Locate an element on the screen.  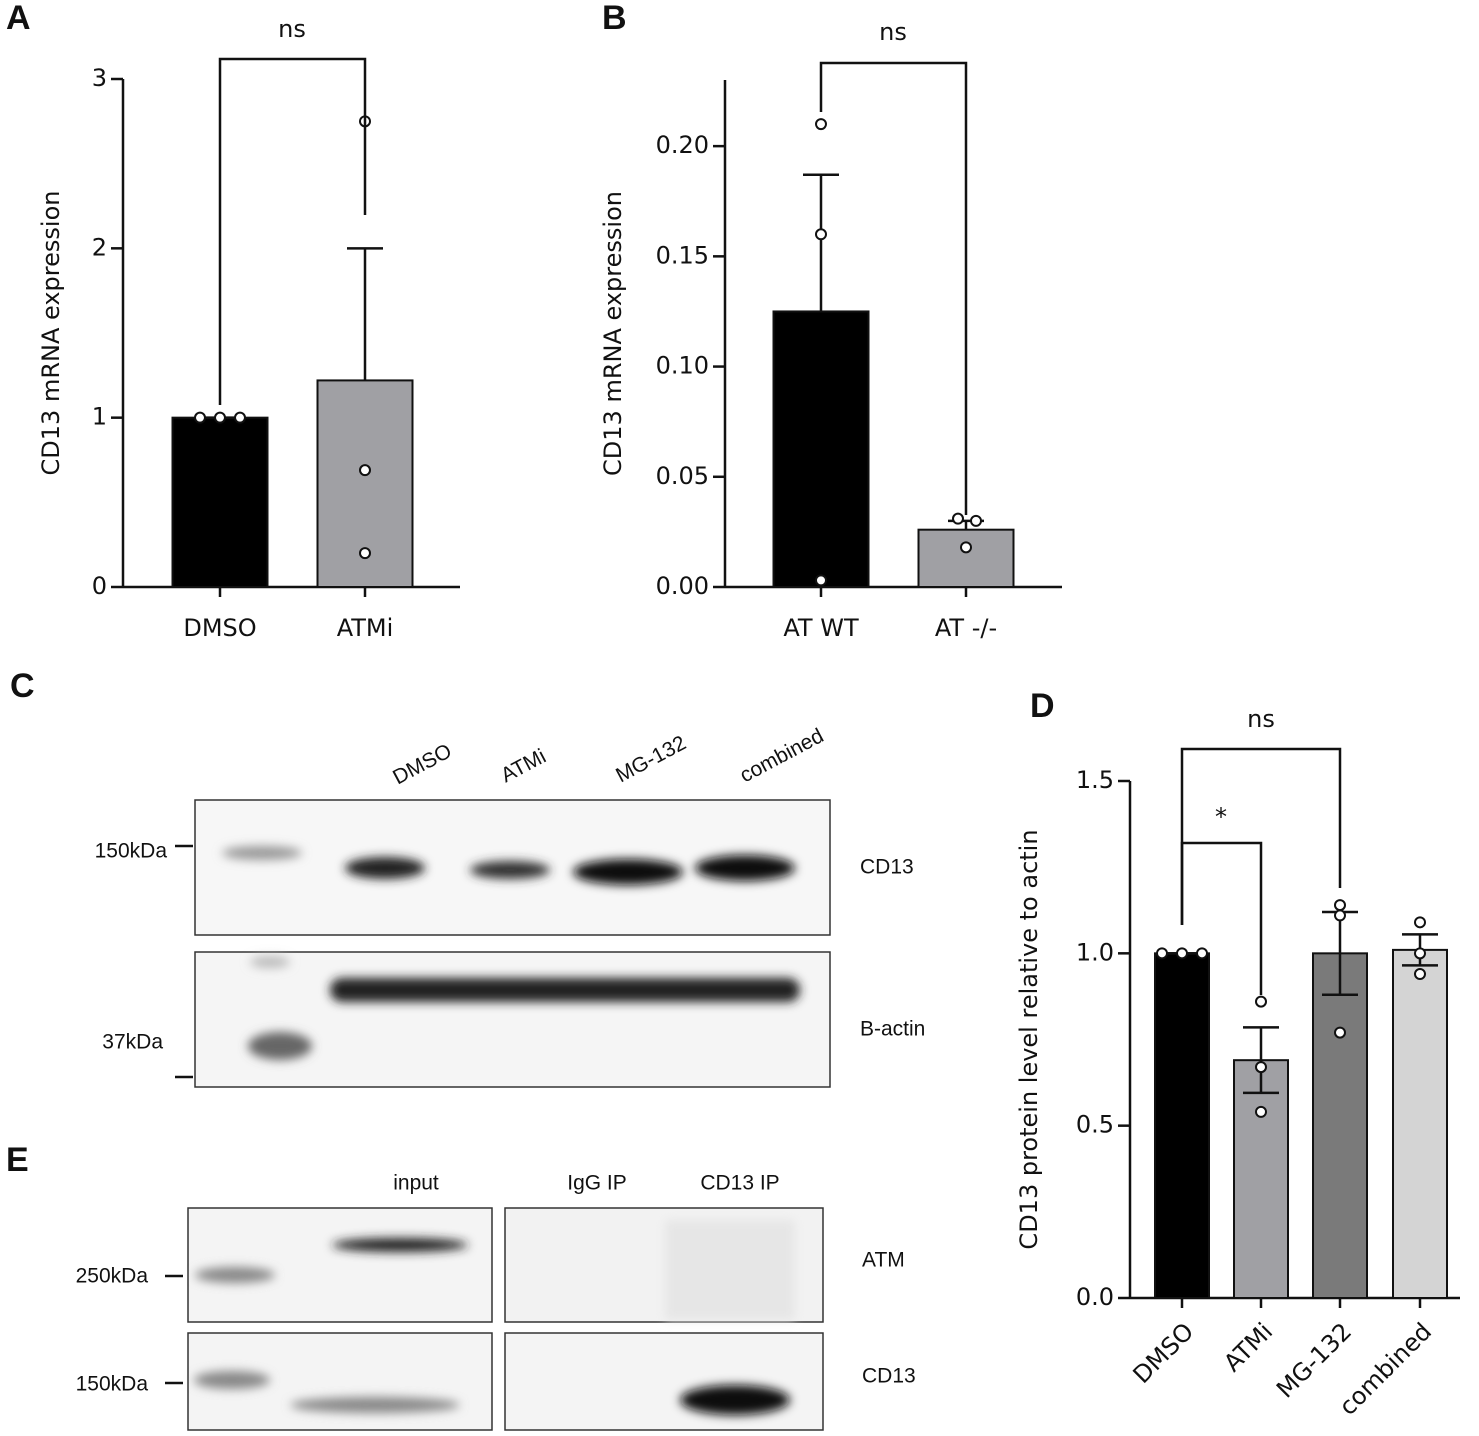
y-tick-label: 0.20 is located at coordinates (682, 145).